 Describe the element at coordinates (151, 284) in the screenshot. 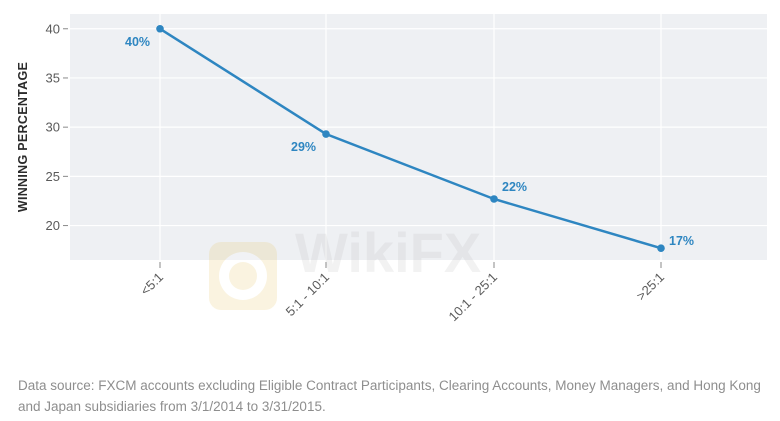

I see `x-tick-label: <5:1` at that location.